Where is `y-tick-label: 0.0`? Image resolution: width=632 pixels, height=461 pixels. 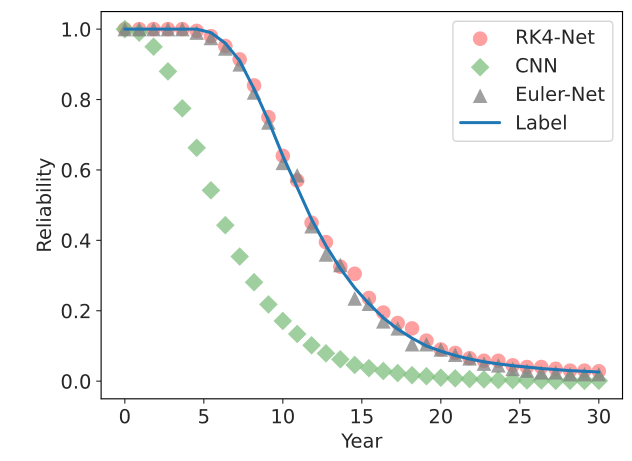 y-tick-label: 0.0 is located at coordinates (76, 381).